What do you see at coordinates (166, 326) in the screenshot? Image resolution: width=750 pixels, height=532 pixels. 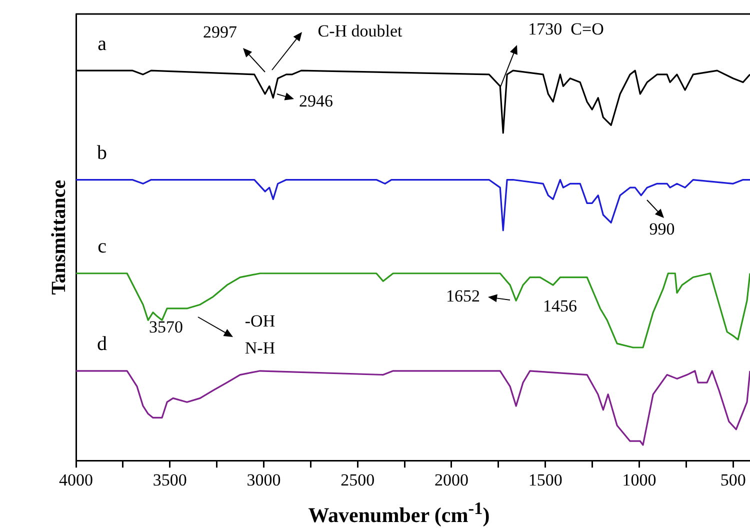 I see `annotation: 3570` at bounding box center [166, 326].